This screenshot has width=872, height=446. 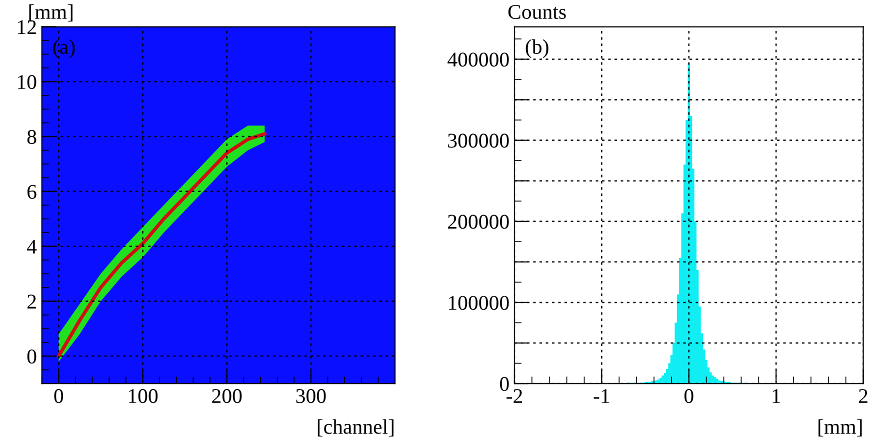 What do you see at coordinates (863, 396) in the screenshot?
I see `x-tick-label: 2` at bounding box center [863, 396].